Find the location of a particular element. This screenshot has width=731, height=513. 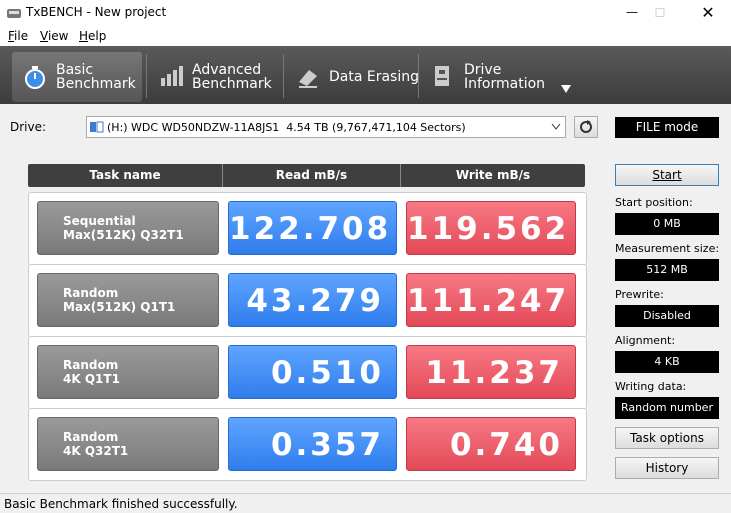

task-name-line: Sequential is located at coordinates (99, 221).